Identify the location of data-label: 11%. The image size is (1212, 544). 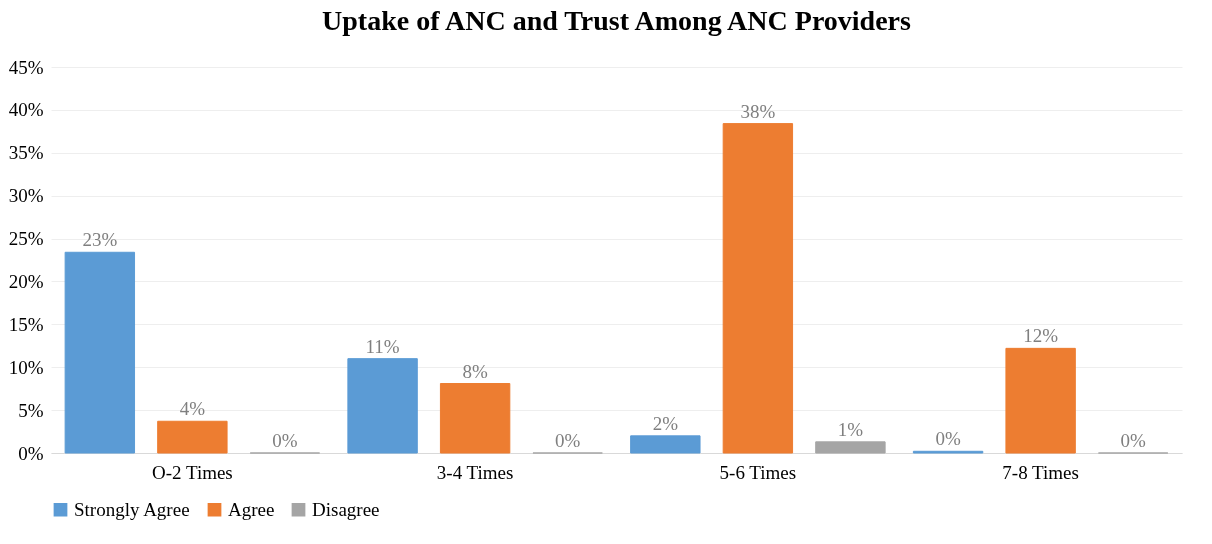
(382, 346).